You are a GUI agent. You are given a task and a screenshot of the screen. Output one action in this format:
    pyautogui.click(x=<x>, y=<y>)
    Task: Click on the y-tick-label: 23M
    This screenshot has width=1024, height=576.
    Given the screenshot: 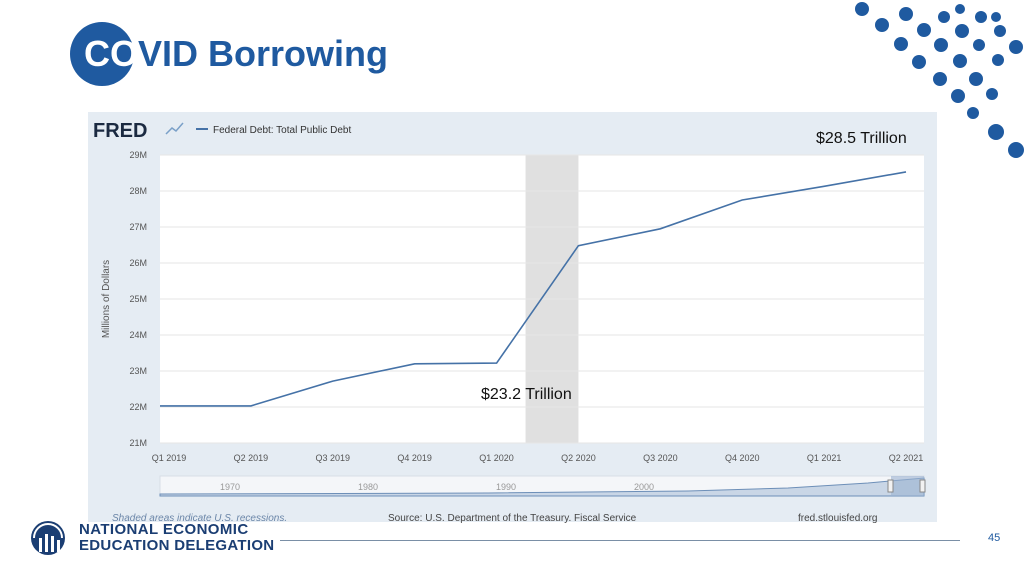 What is the action you would take?
    pyautogui.click(x=138, y=371)
    